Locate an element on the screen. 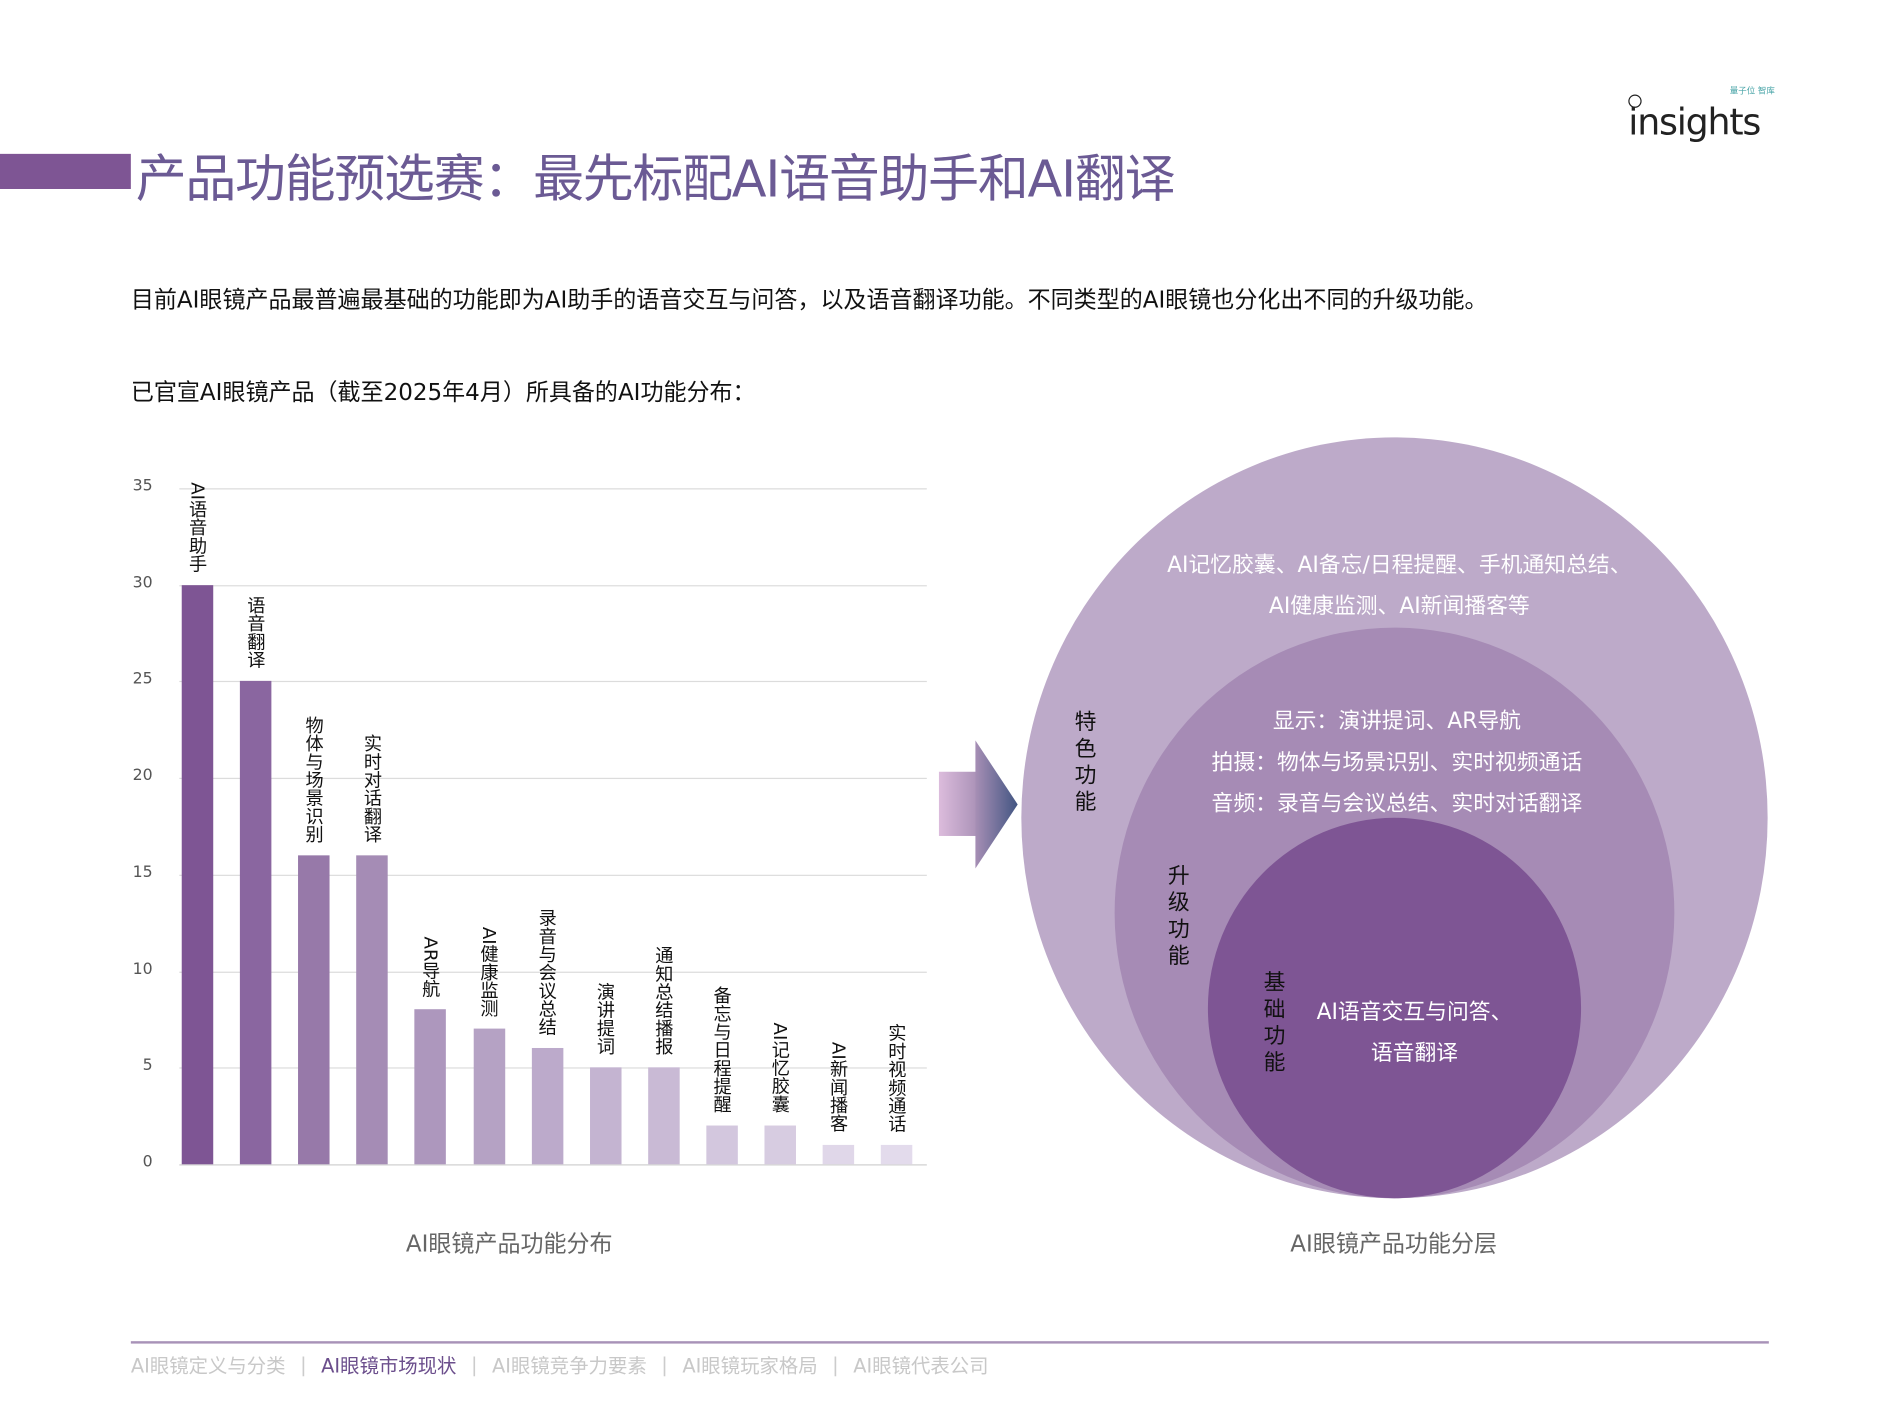 The width and height of the screenshot is (1890, 1418). inner-layer-label: 基础功能 is located at coordinates (1273, 1024).